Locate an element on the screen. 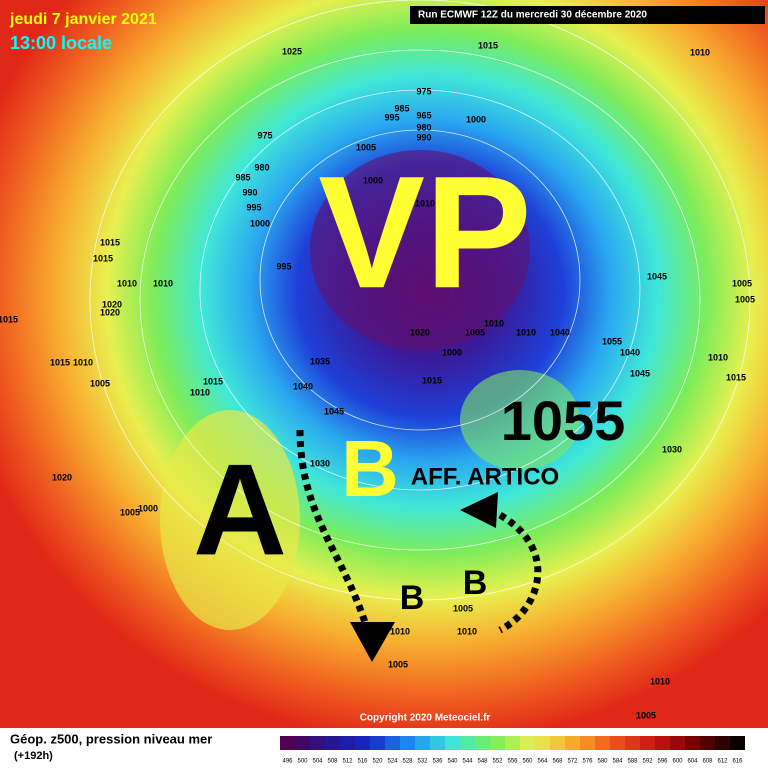 The width and height of the screenshot is (768, 773). scale-label: 564 is located at coordinates (542, 762).